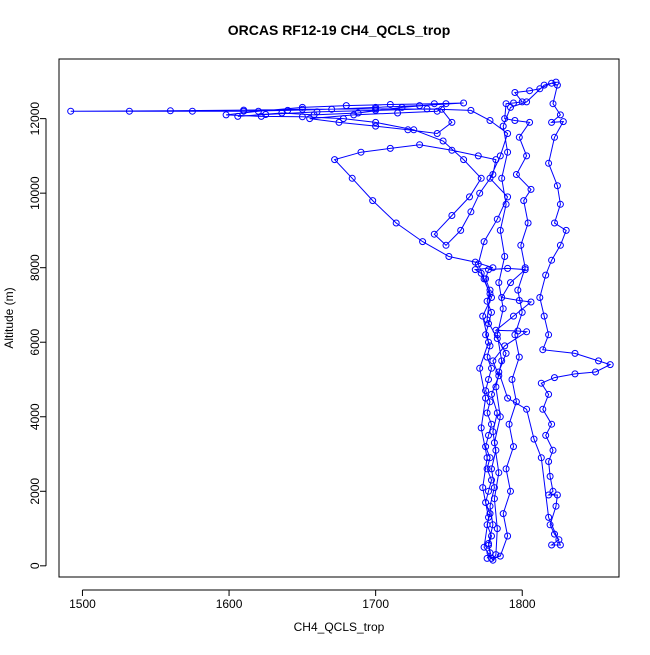 This screenshot has width=650, height=655. Describe the element at coordinates (375, 604) in the screenshot. I see `x-tick-label: 1700` at that location.